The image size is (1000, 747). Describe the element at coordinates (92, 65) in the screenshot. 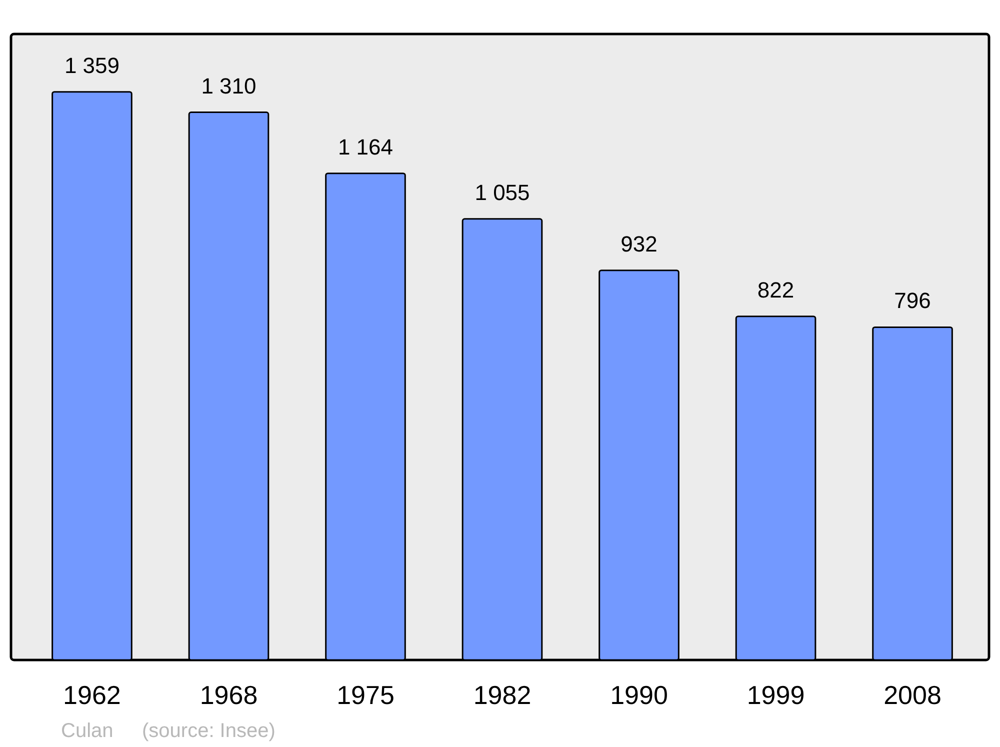

I see `data-label: 1 359` at that location.